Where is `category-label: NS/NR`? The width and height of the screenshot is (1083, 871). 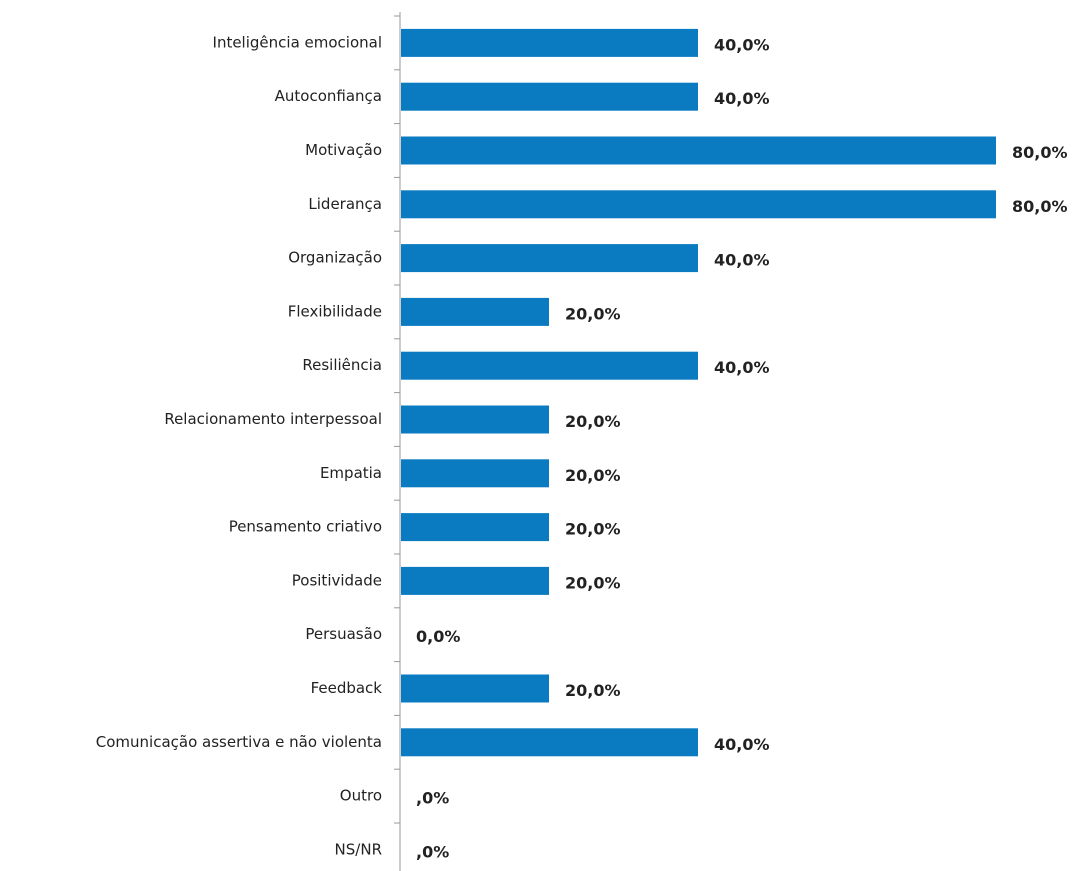
category-label: NS/NR is located at coordinates (358, 849).